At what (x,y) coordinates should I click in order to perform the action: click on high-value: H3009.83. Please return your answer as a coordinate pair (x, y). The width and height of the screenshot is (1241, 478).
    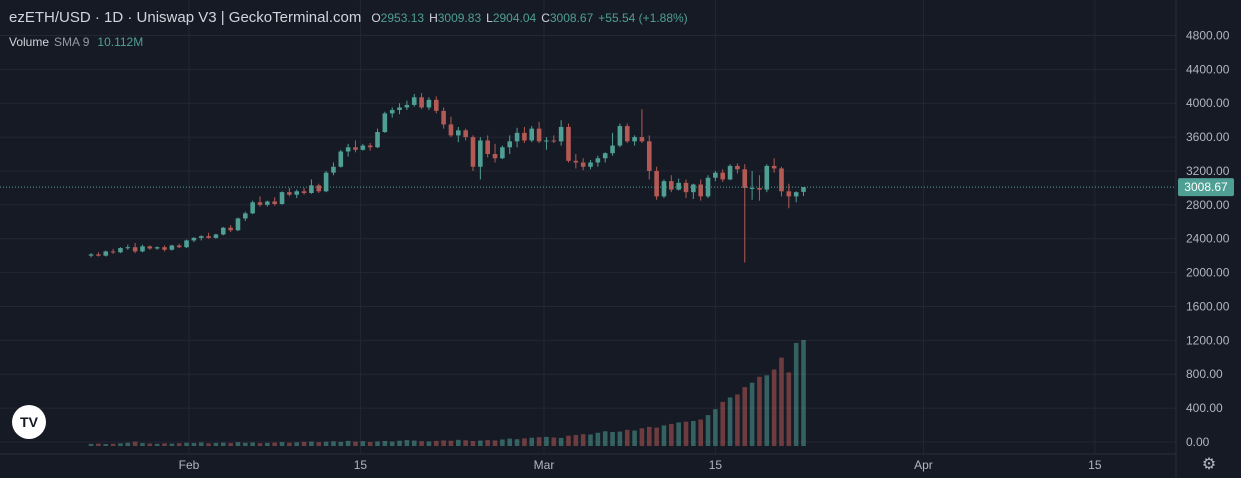
    Looking at the image, I should click on (455, 18).